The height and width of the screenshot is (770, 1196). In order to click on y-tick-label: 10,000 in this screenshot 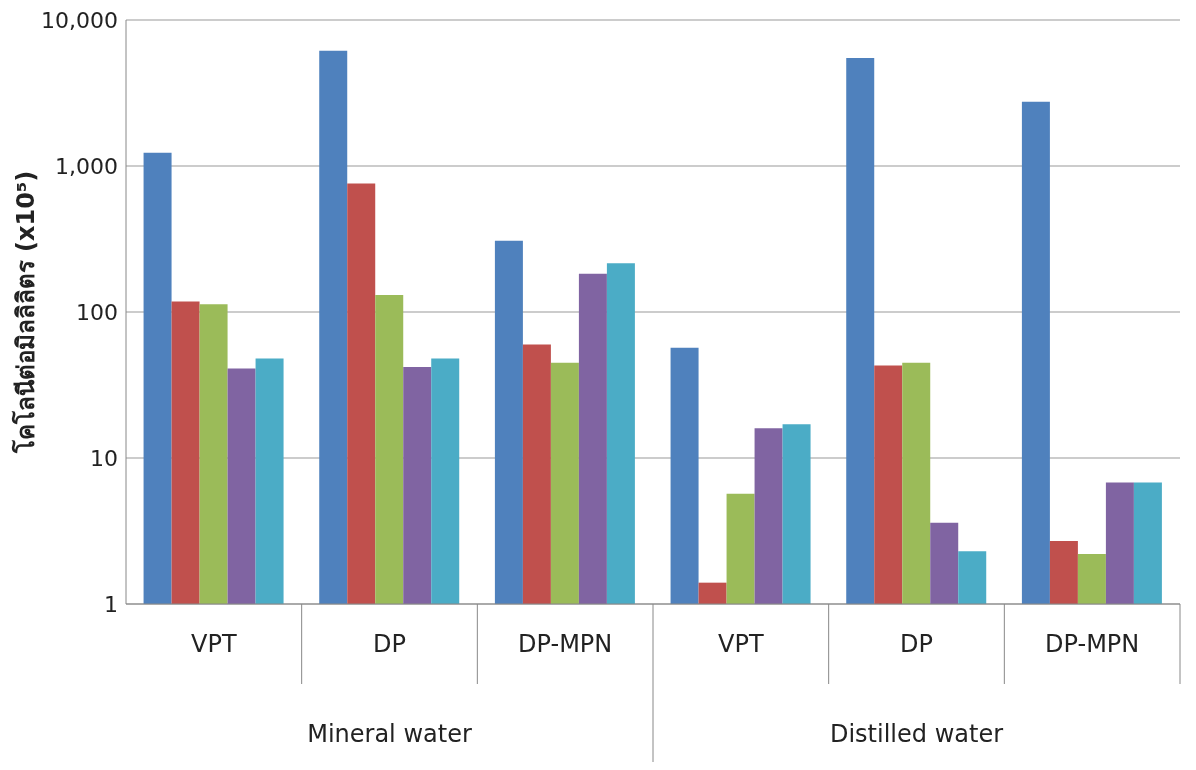, I will do `click(79, 20)`.